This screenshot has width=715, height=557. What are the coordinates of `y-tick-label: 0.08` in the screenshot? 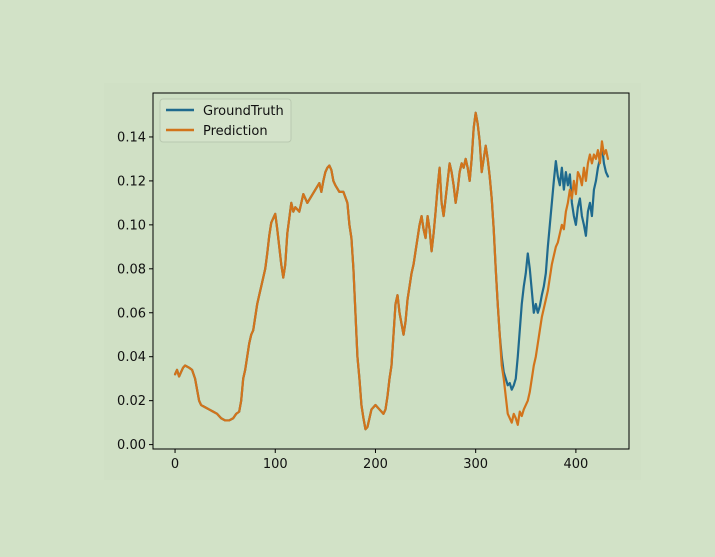 It's located at (131, 269).